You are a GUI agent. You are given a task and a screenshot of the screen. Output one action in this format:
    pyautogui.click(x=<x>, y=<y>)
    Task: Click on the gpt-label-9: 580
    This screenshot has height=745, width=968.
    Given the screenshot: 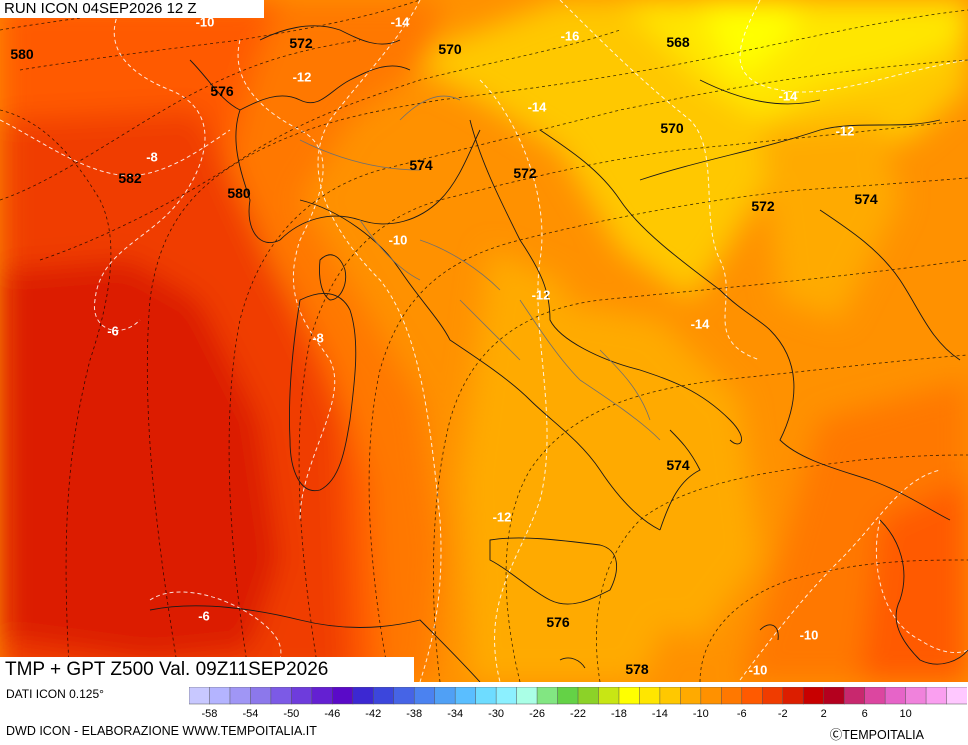 What is the action you would take?
    pyautogui.click(x=239, y=193)
    